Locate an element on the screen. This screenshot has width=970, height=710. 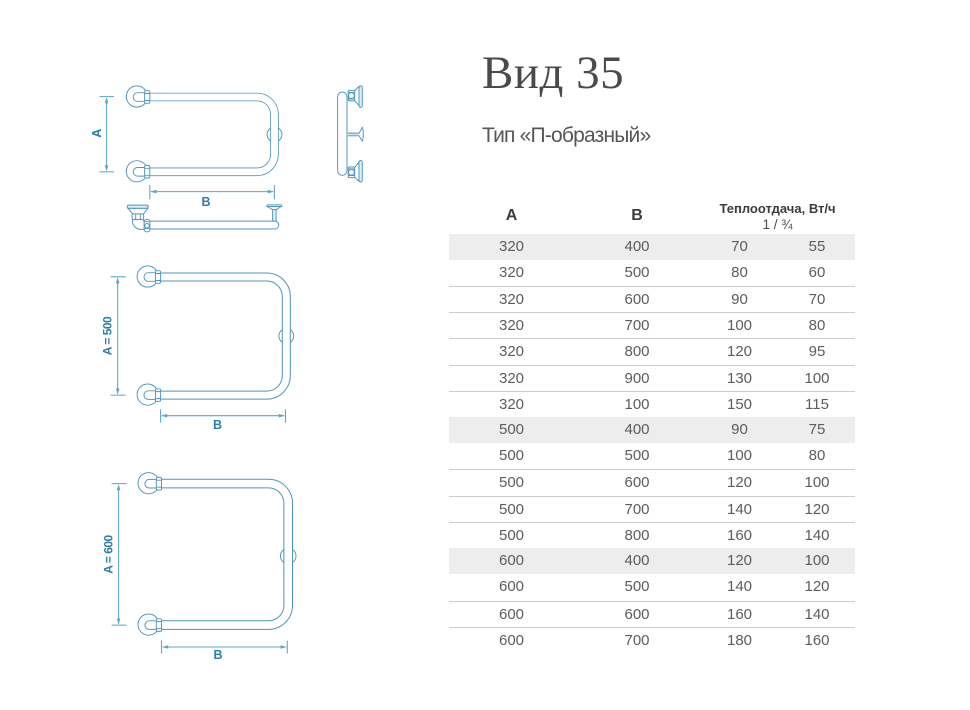
svg-text: A = 600 is located at coordinates (109, 553).